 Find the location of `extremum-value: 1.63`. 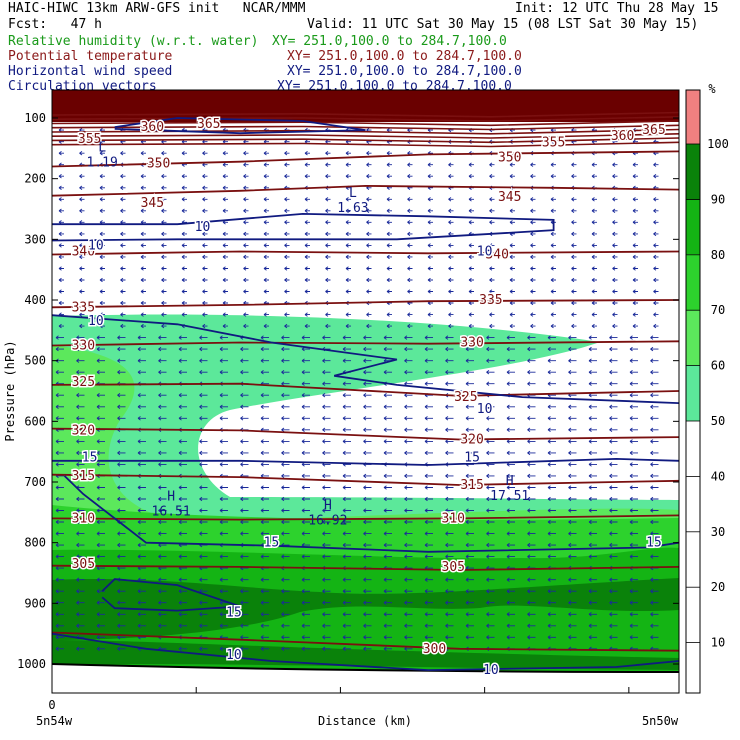

extremum-value: 1.63 is located at coordinates (352, 208).